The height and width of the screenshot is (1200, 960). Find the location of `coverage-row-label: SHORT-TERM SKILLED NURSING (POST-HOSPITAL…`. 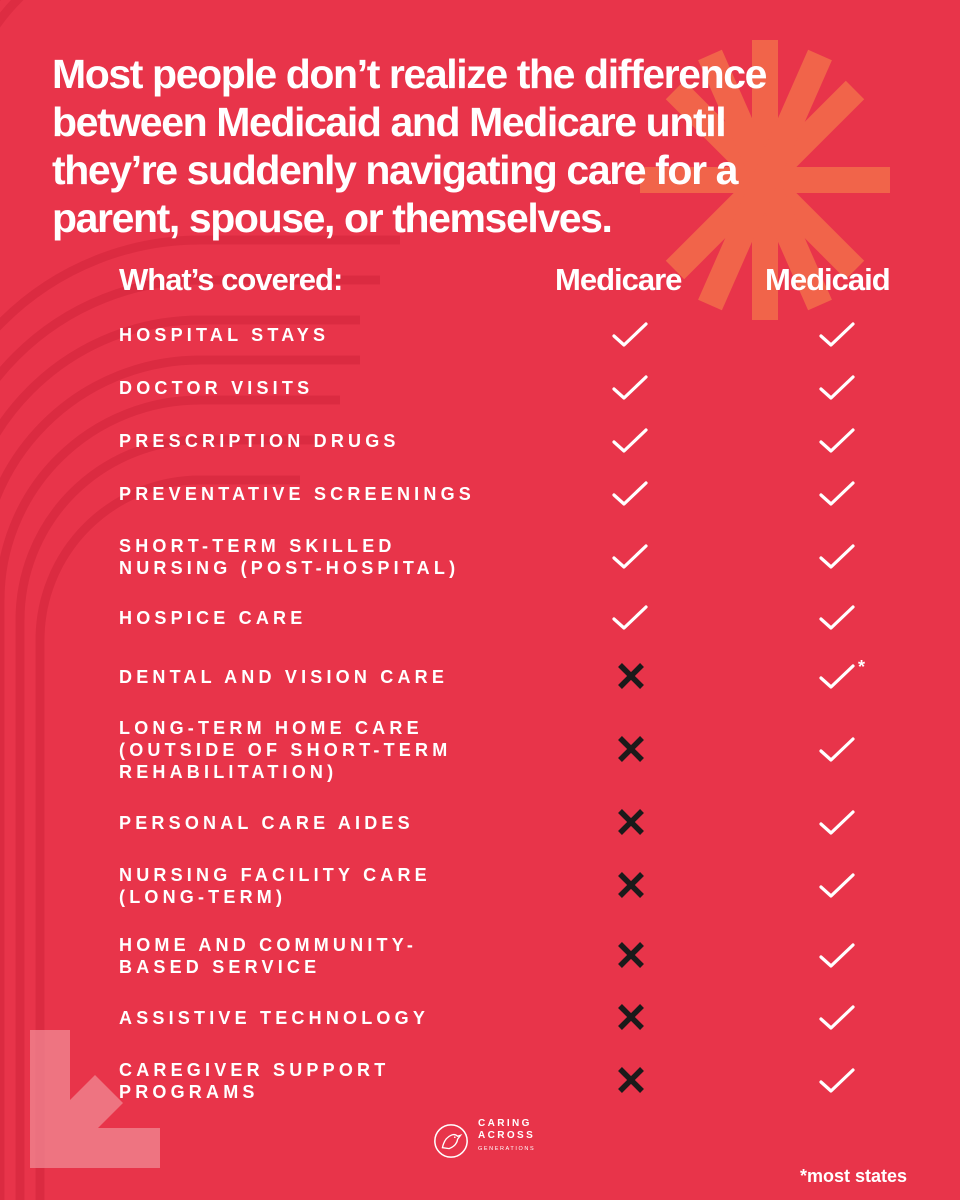

coverage-row-label: SHORT-TERM SKILLED NURSING (POST-HOSPITAL… is located at coordinates (359, 557).